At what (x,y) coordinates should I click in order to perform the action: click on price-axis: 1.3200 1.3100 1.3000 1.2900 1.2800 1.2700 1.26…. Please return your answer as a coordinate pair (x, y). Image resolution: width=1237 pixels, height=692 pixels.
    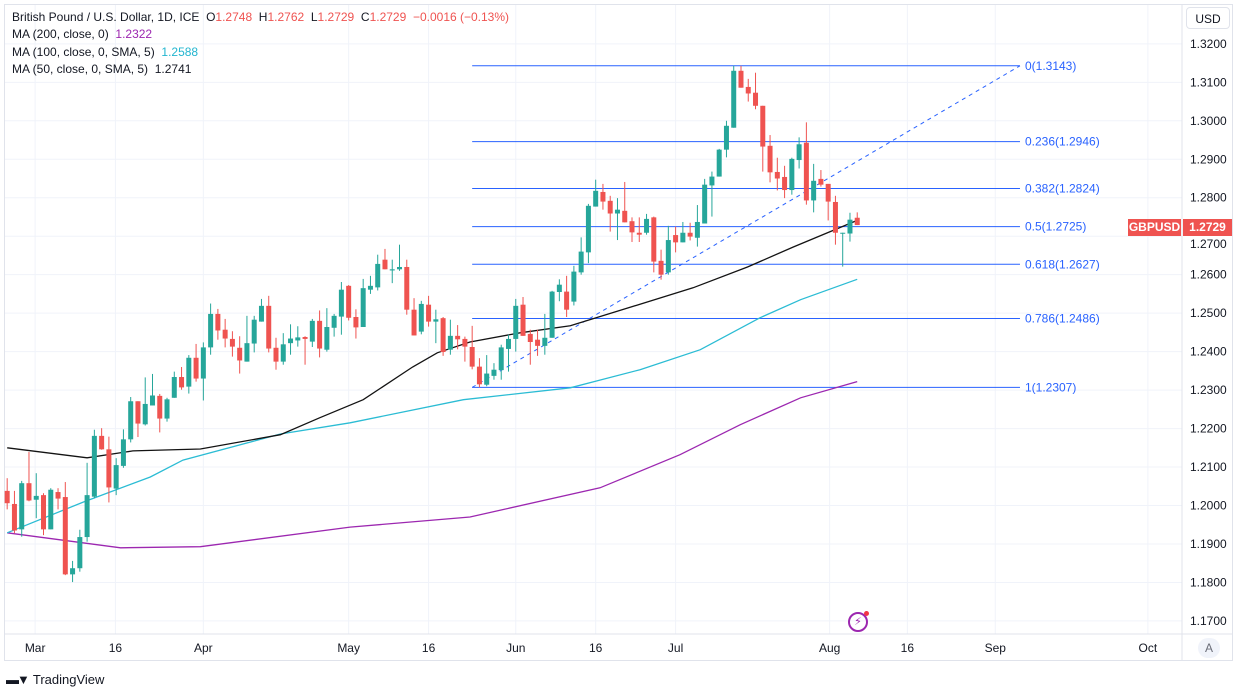
    Looking at the image, I should click on (1208, 332).